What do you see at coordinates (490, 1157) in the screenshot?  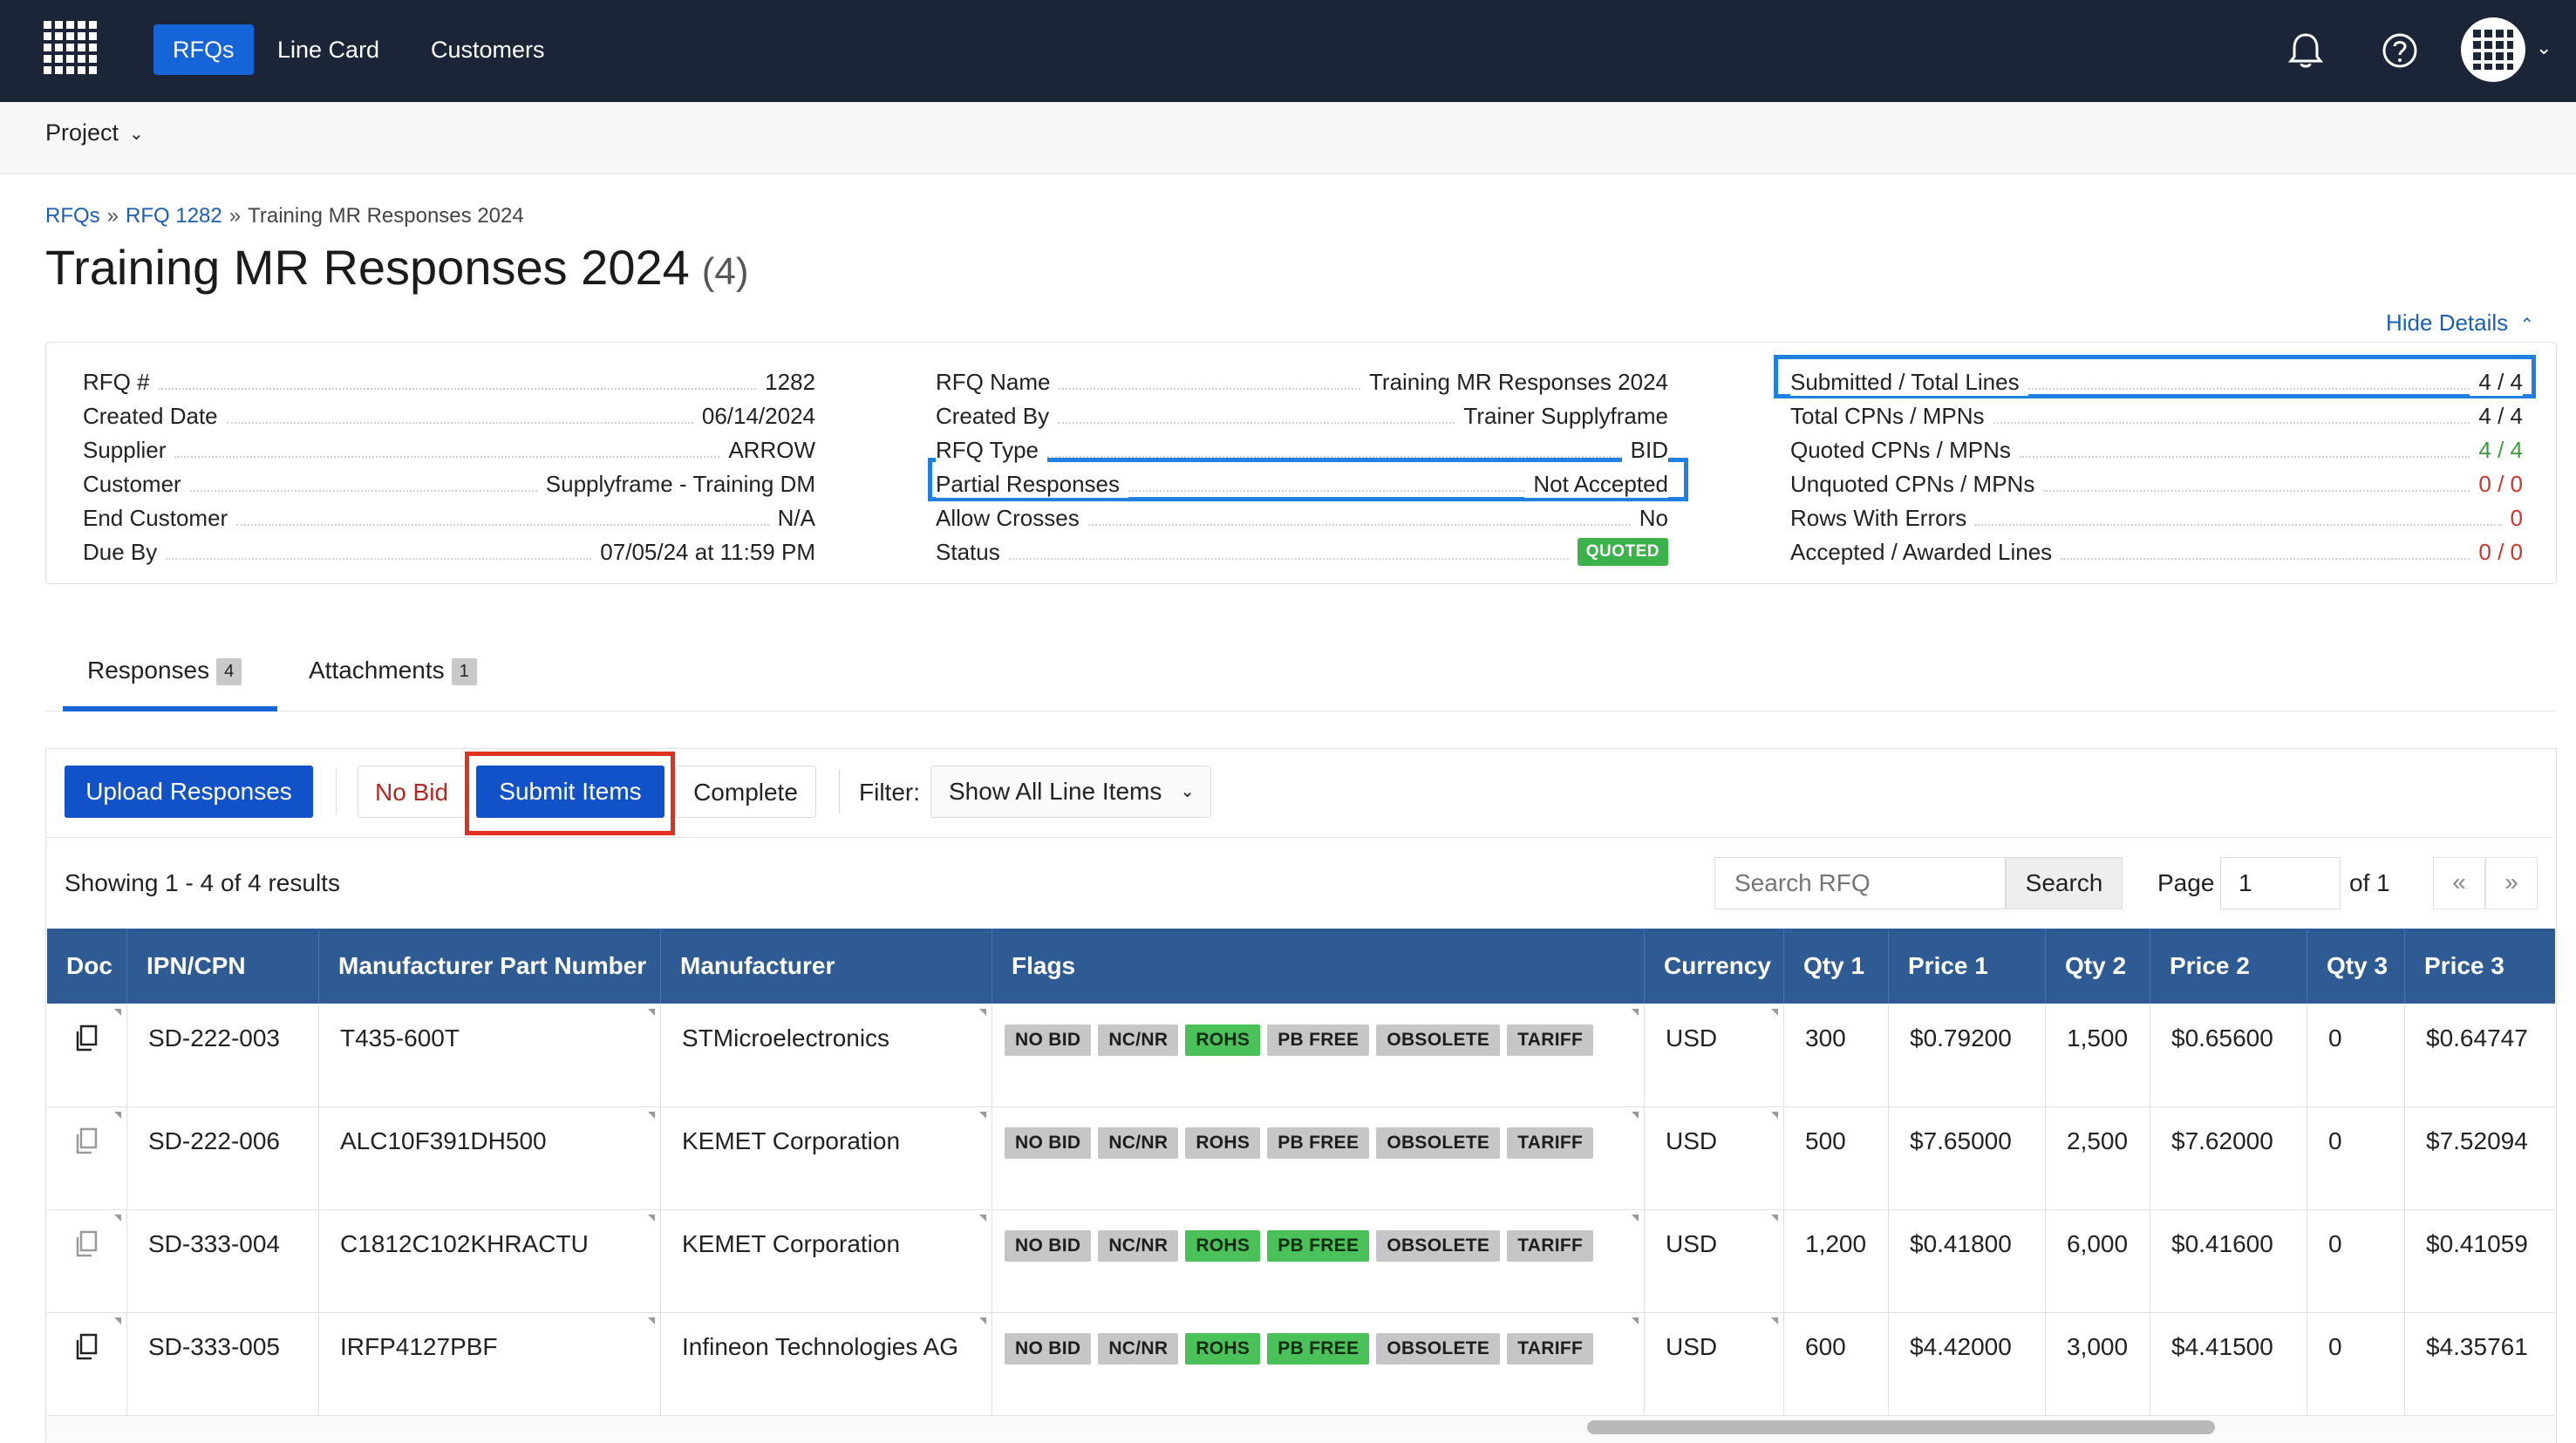 I see `mpn-cell: ALC10F391DH500` at bounding box center [490, 1157].